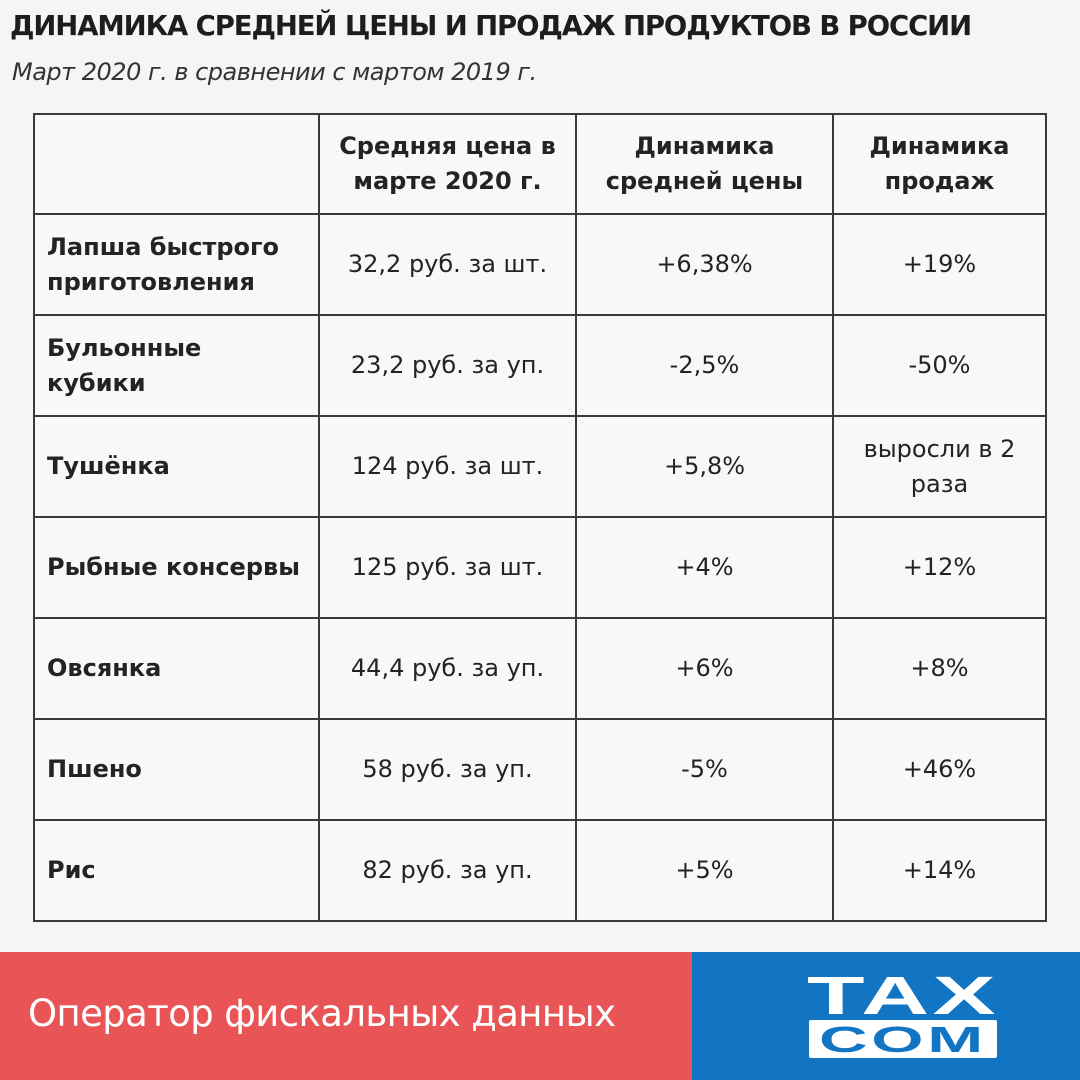 This screenshot has height=1080, width=1080. Describe the element at coordinates (176, 769) in the screenshot. I see `product-name: Пшено` at that location.